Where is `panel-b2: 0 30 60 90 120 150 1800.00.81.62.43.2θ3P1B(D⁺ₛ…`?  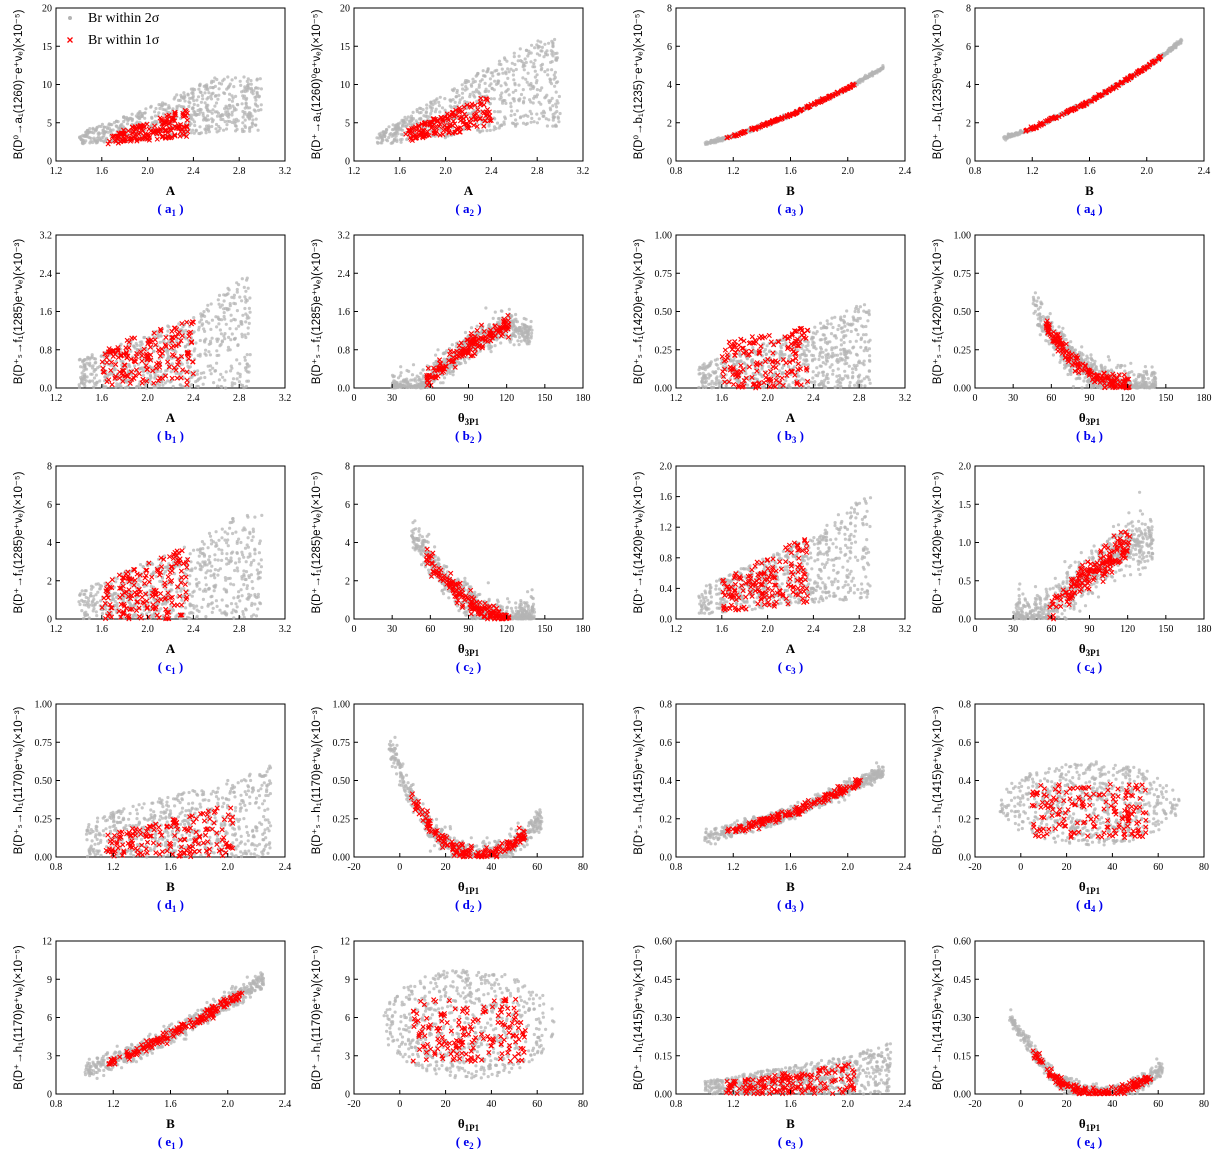 panel-b2: 0 30 60 90 120 150 1800.00.81.62.43.2θ3P1B(D⁺ₛ… is located at coordinates (451, 338).